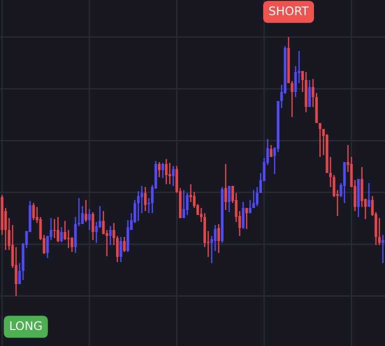 The image size is (385, 346). What do you see at coordinates (26, 325) in the screenshot?
I see `text: LONG` at bounding box center [26, 325].